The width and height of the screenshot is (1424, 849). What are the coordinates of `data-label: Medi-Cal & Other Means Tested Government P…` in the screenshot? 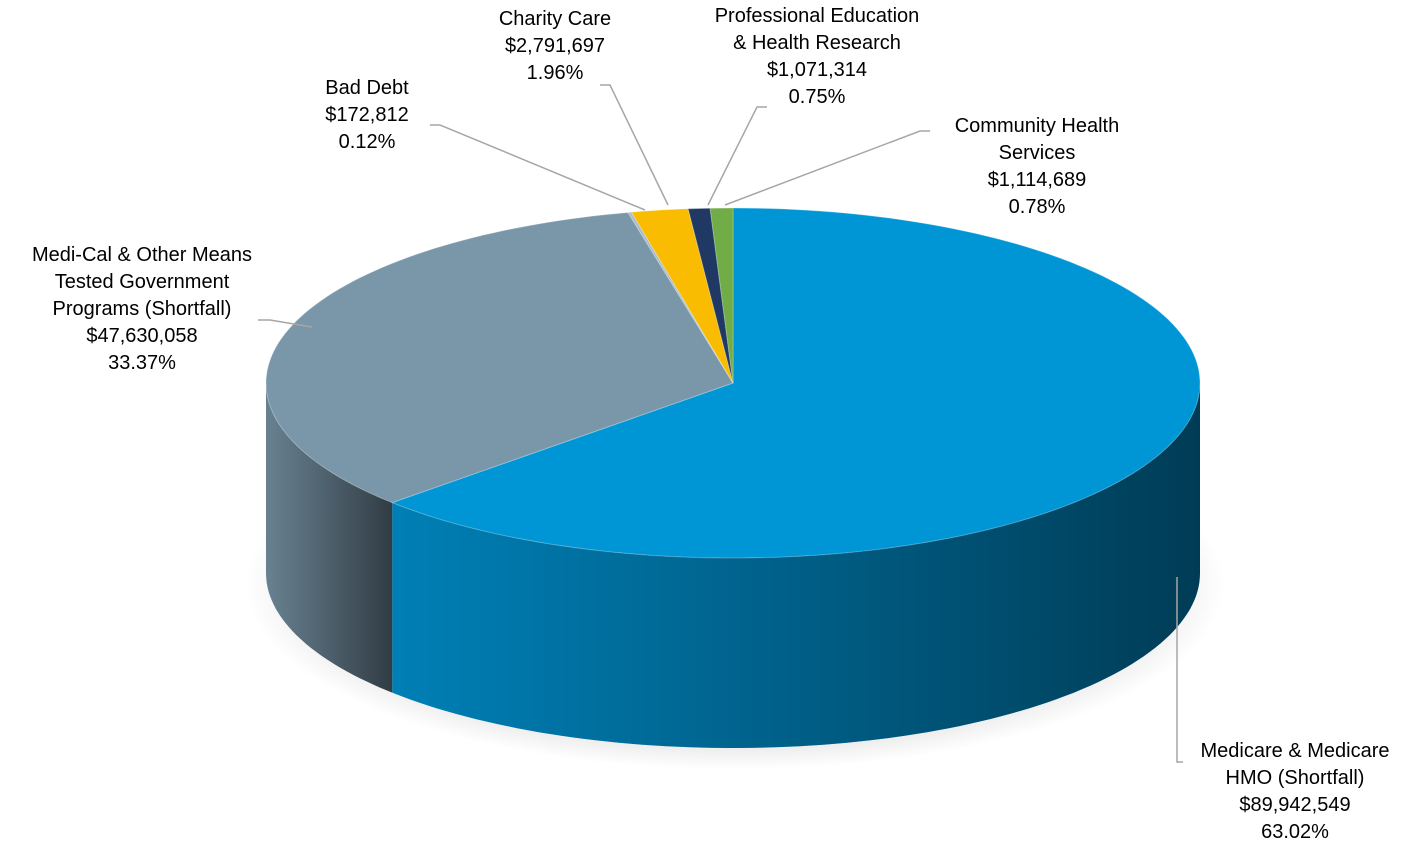 It's located at (142, 309).